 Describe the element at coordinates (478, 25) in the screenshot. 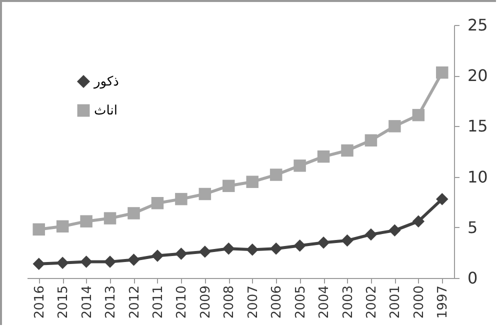

I see `y-tick-label: 25` at that location.